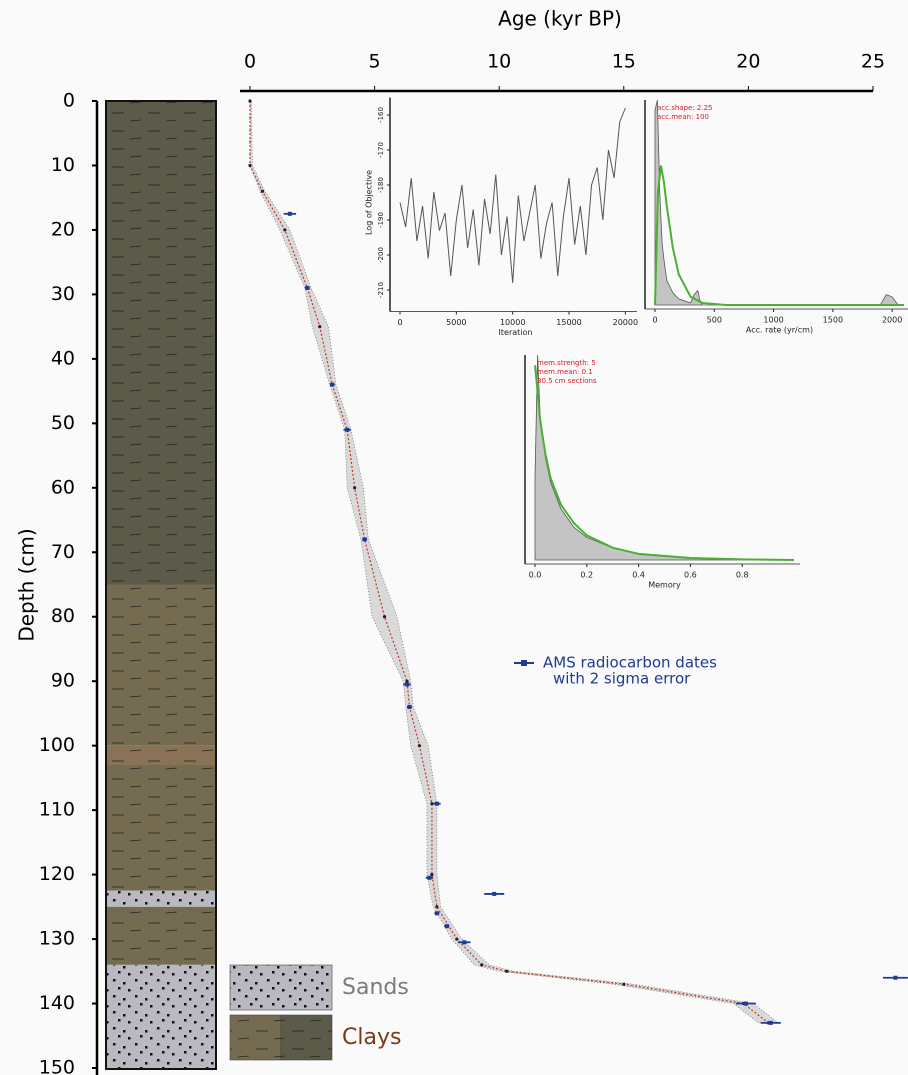 The height and width of the screenshot is (1075, 908). Describe the element at coordinates (375, 62) in the screenshot. I see `x-tick-label: 5` at that location.